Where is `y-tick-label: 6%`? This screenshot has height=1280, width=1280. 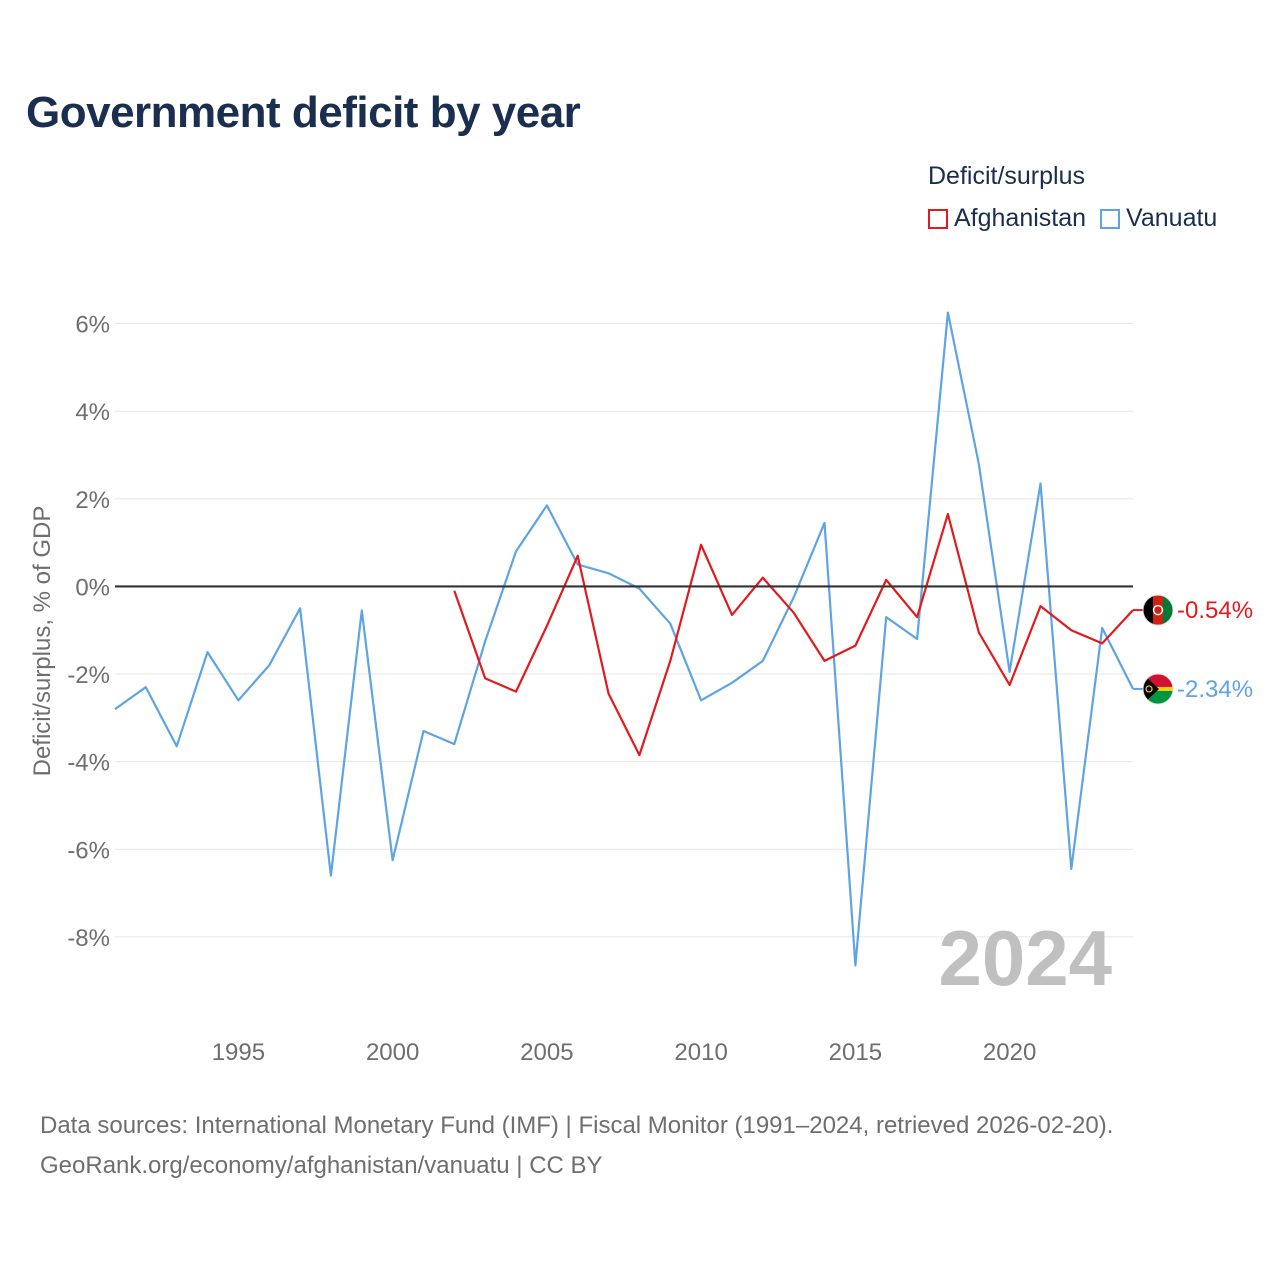
y-tick-label: 6% is located at coordinates (92, 325).